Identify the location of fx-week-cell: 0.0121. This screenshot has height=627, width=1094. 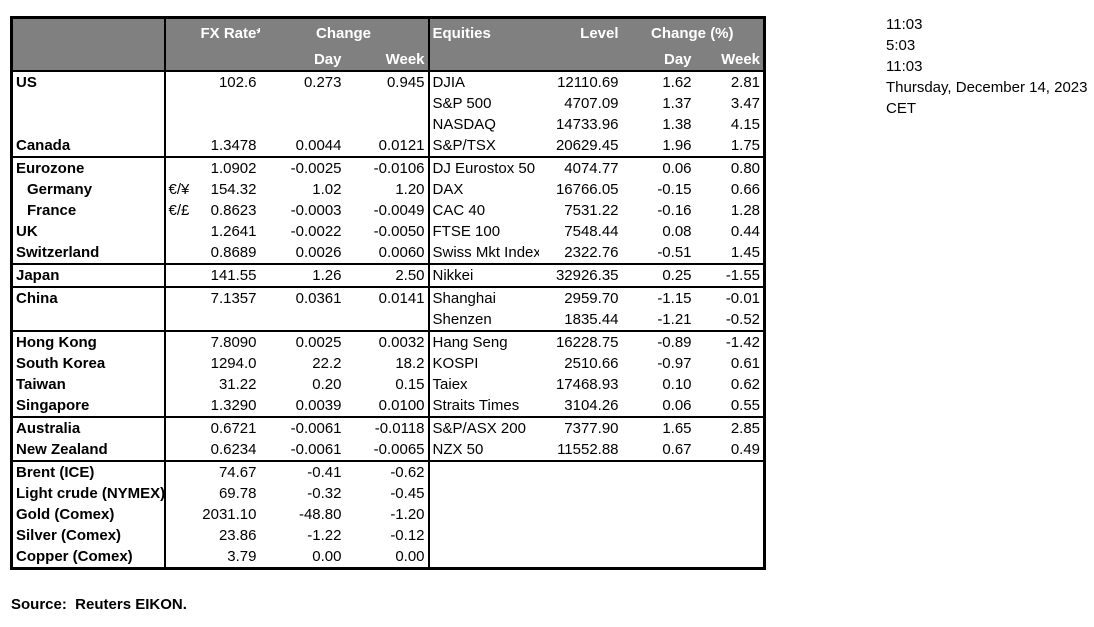
(401, 145).